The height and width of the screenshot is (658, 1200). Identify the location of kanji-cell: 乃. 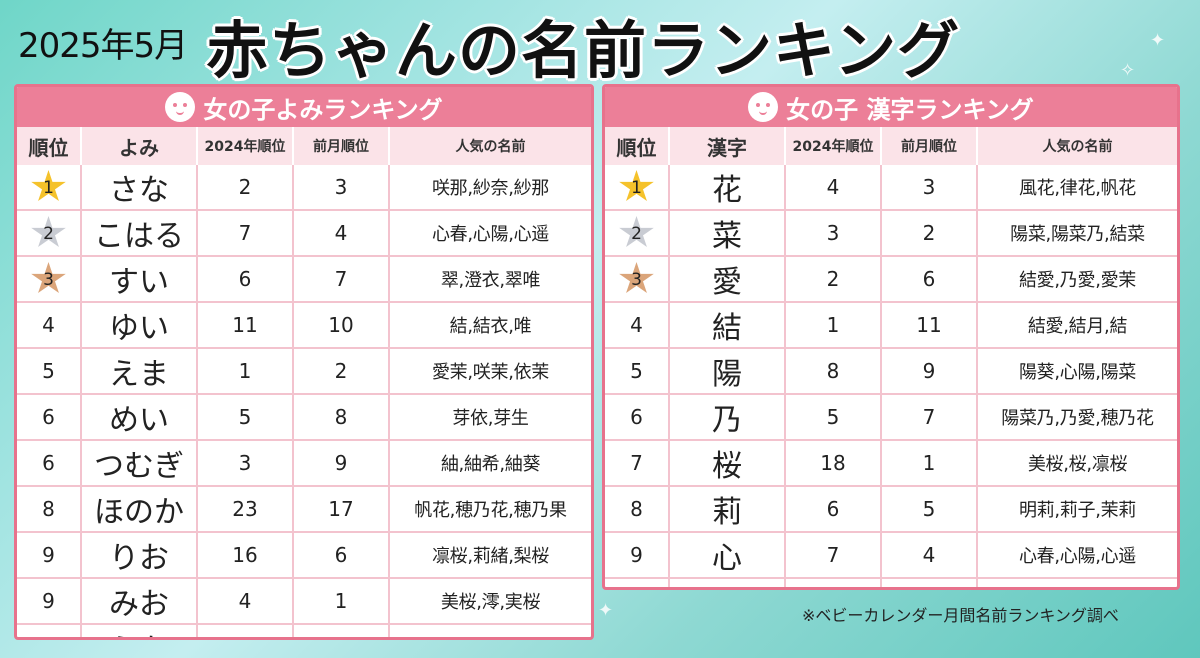
(727, 417).